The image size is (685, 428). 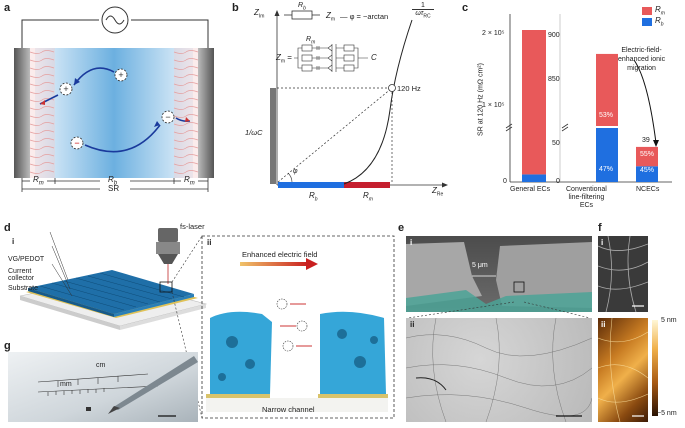 What do you see at coordinates (493, 105) in the screenshot?
I see `c-ytick-1e5: 1 × 10⁵` at bounding box center [493, 105].